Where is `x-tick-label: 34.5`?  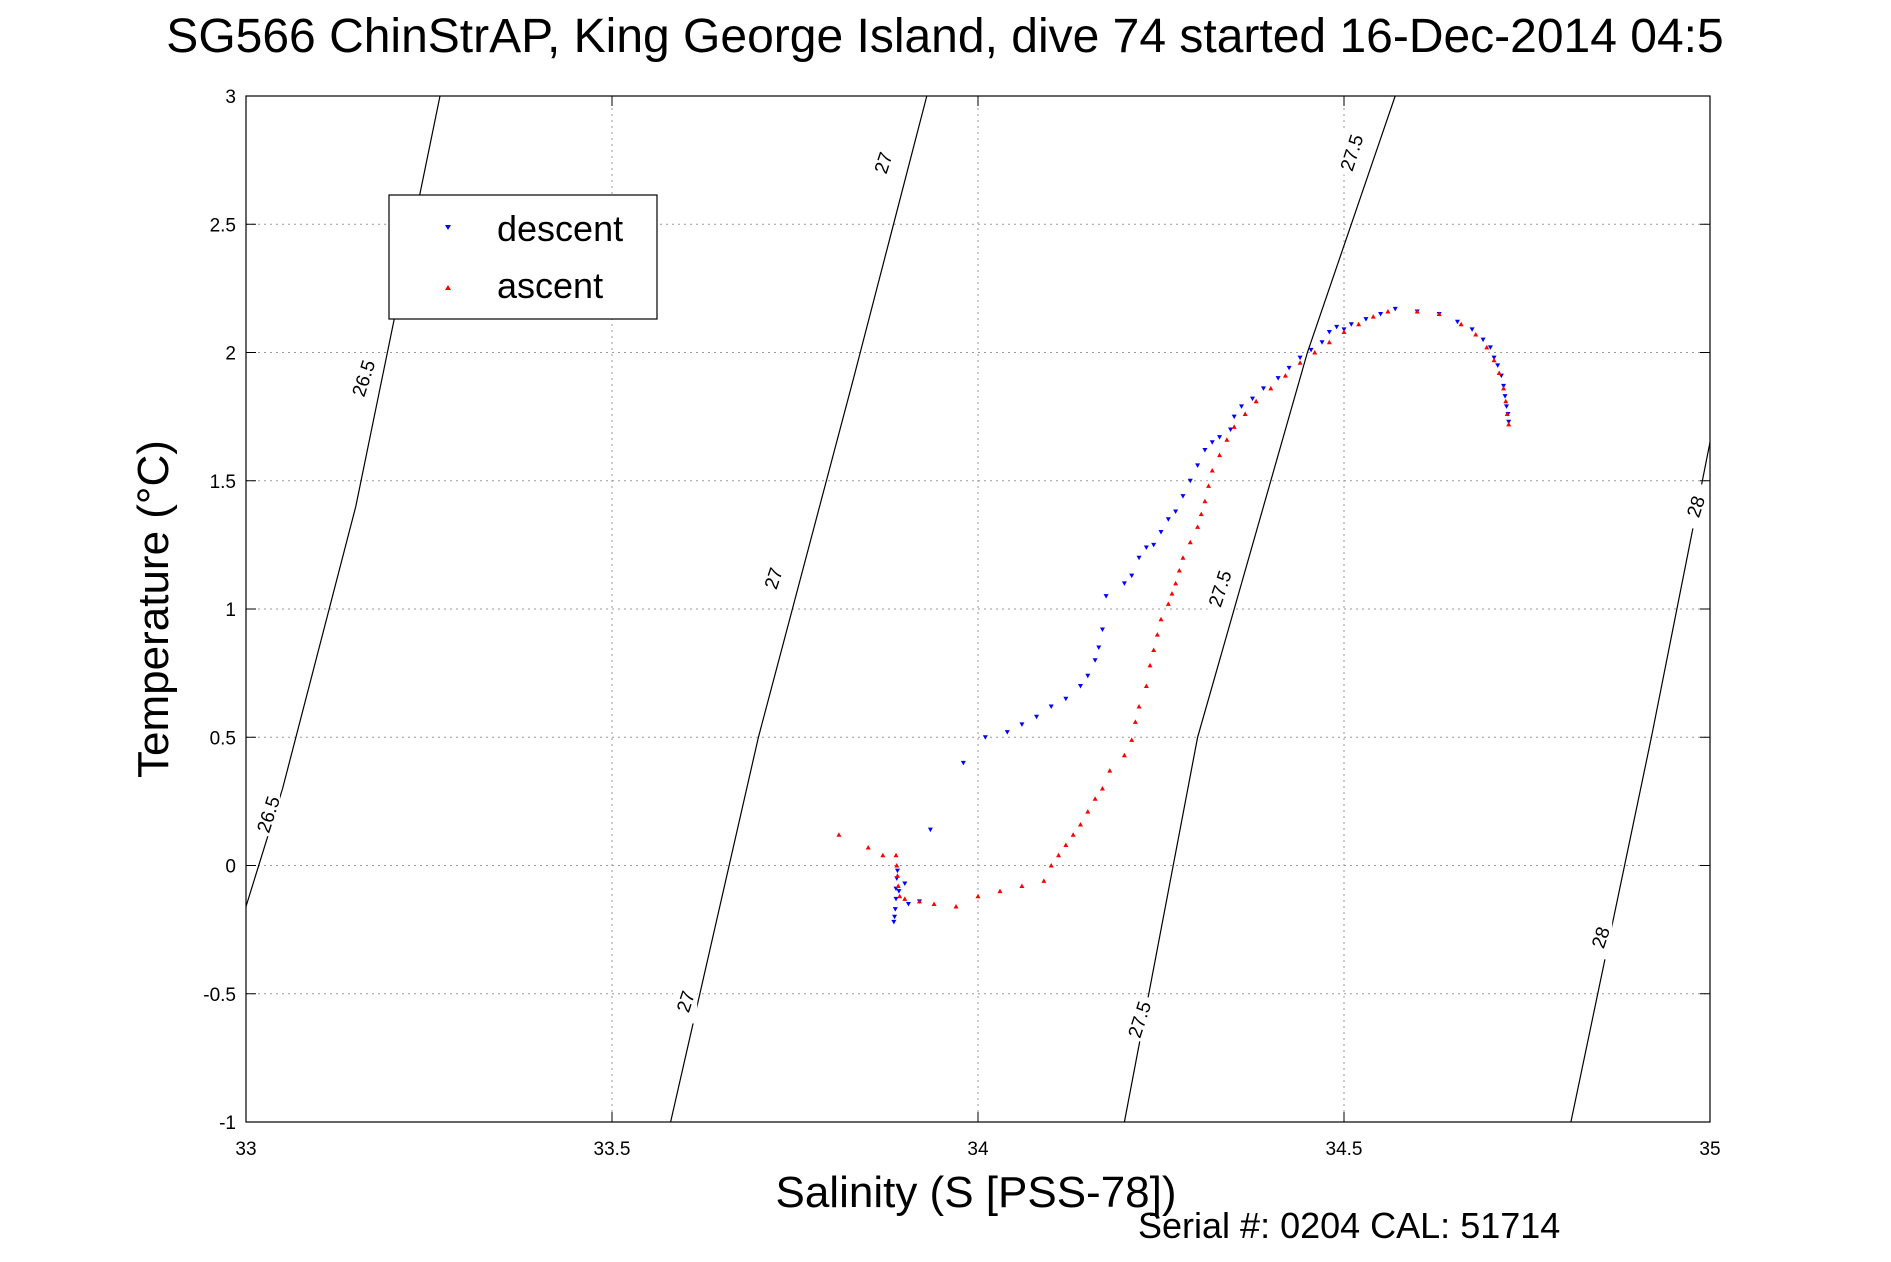
x-tick-label: 34.5 is located at coordinates (1344, 1149).